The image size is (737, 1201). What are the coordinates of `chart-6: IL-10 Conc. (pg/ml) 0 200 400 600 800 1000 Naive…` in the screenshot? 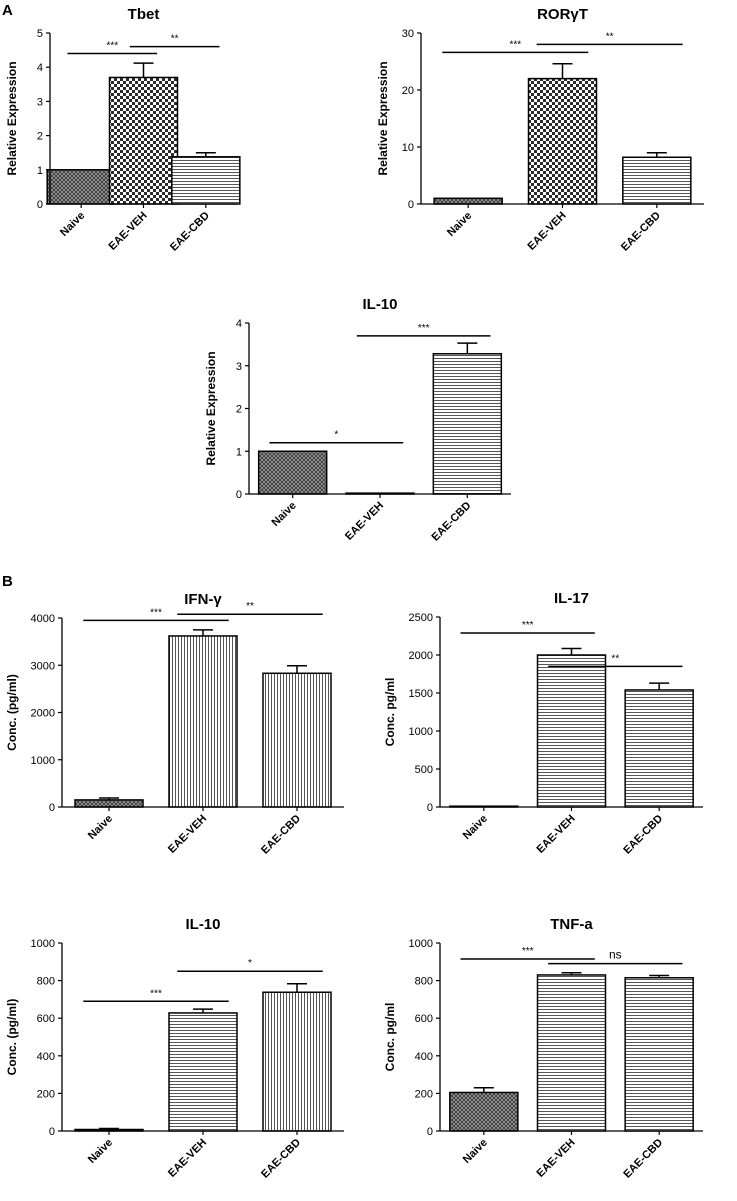 It's located at (174, 1048).